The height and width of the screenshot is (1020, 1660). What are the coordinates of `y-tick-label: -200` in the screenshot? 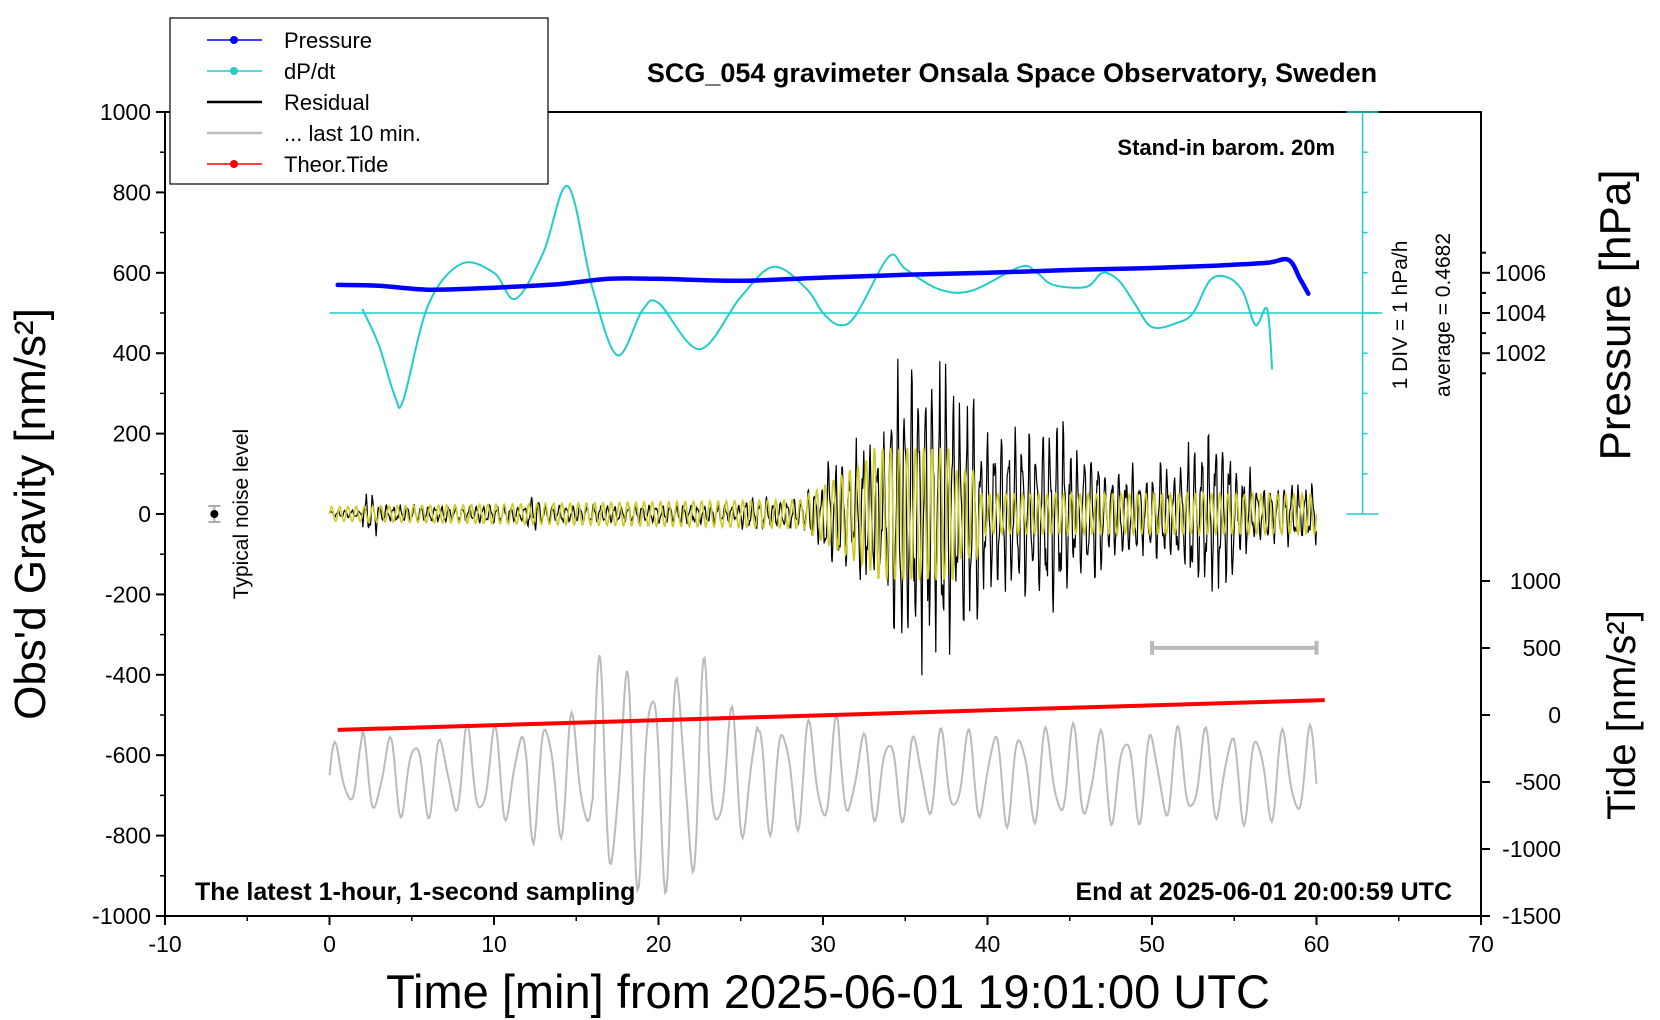 It's located at (128, 594).